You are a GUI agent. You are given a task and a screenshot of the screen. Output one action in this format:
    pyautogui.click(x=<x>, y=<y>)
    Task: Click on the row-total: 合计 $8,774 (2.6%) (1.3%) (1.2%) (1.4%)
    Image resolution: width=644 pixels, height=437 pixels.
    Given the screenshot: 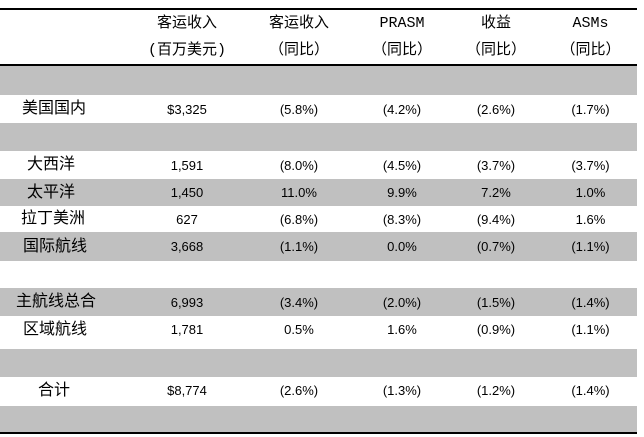 What is the action you would take?
    pyautogui.click(x=318, y=390)
    